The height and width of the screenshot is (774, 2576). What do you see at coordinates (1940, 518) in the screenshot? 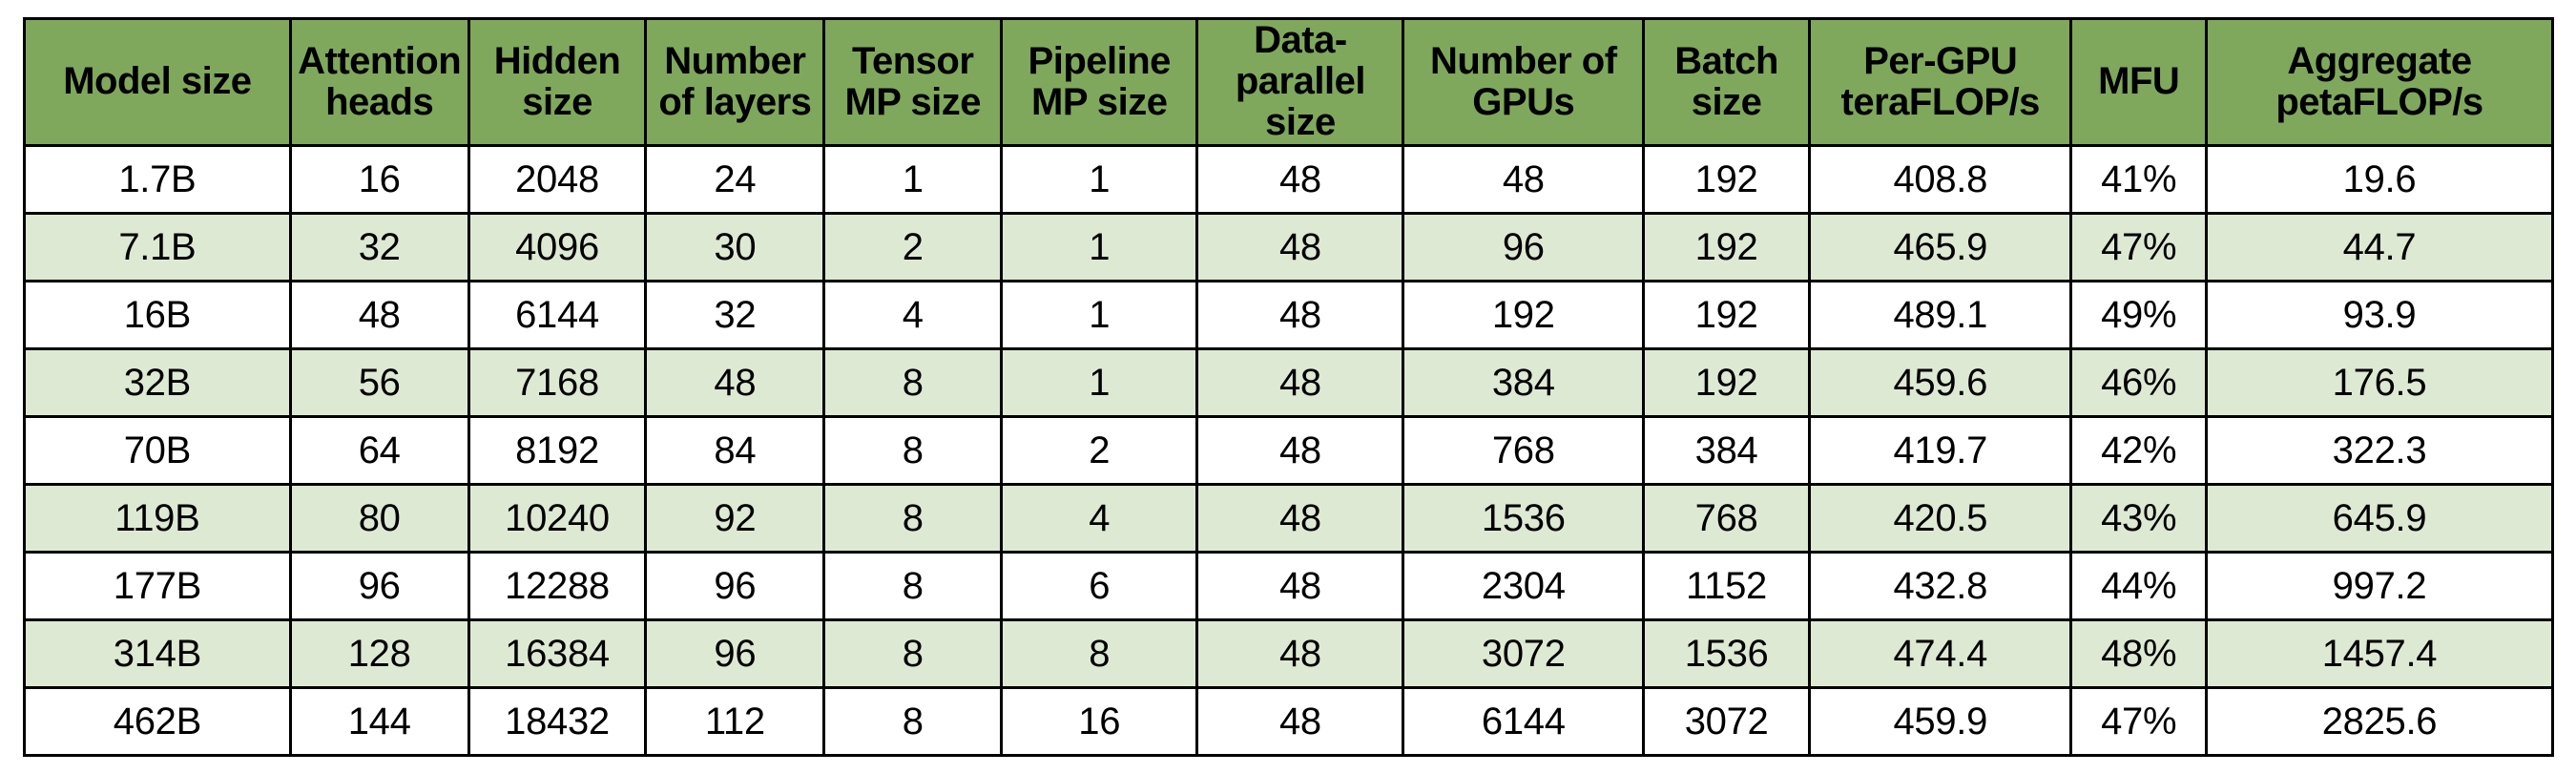
I see `cell-per-gpu-teraflops: 420.5` at bounding box center [1940, 518].